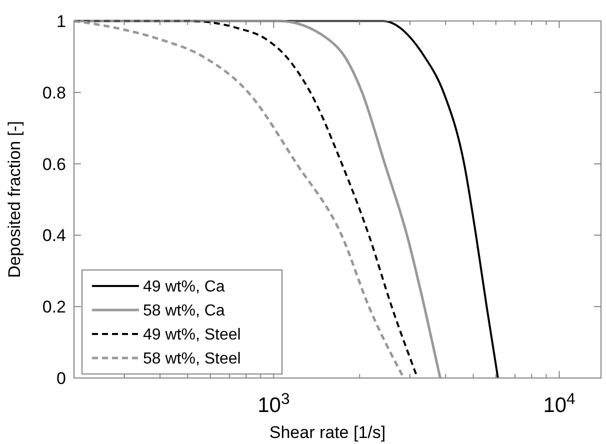 This screenshot has width=606, height=444. What do you see at coordinates (61, 378) in the screenshot?
I see `y-tick-label: 0` at bounding box center [61, 378].